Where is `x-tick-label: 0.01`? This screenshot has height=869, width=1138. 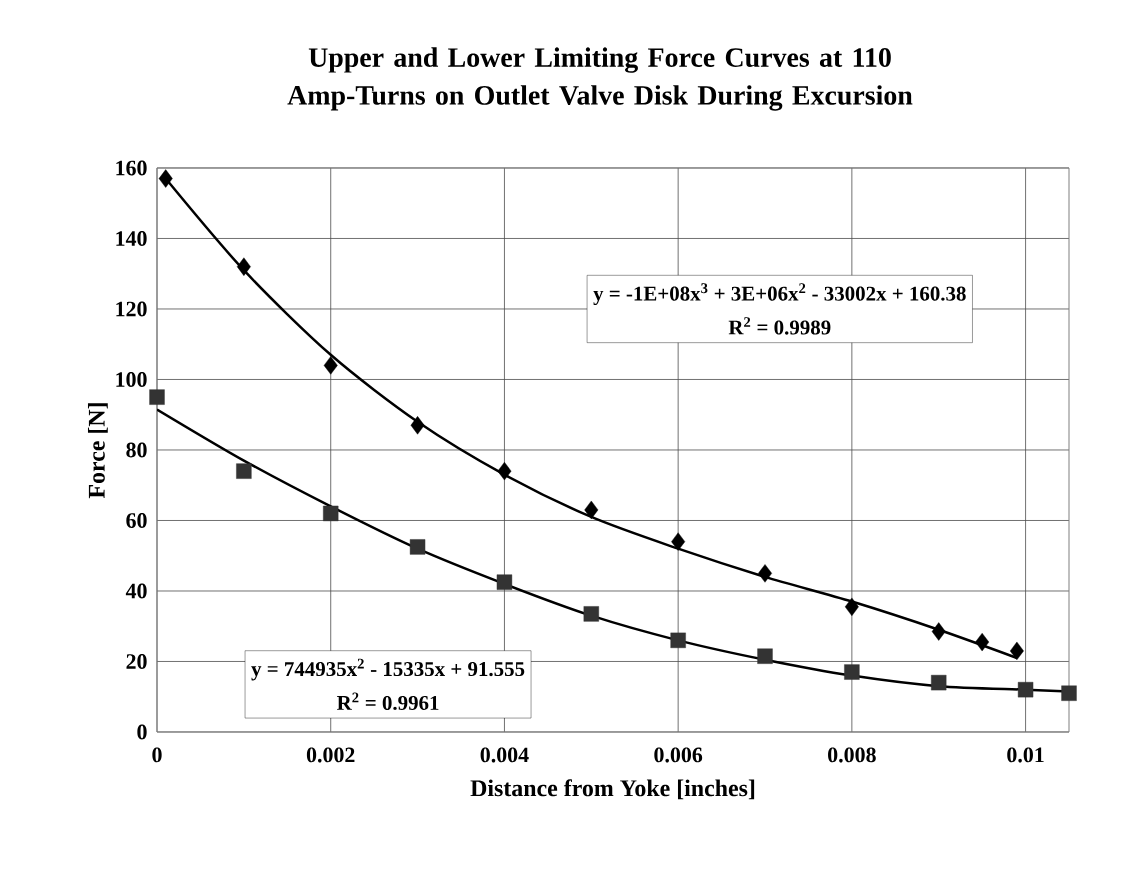
x-tick-label: 0.01 is located at coordinates (1025, 755).